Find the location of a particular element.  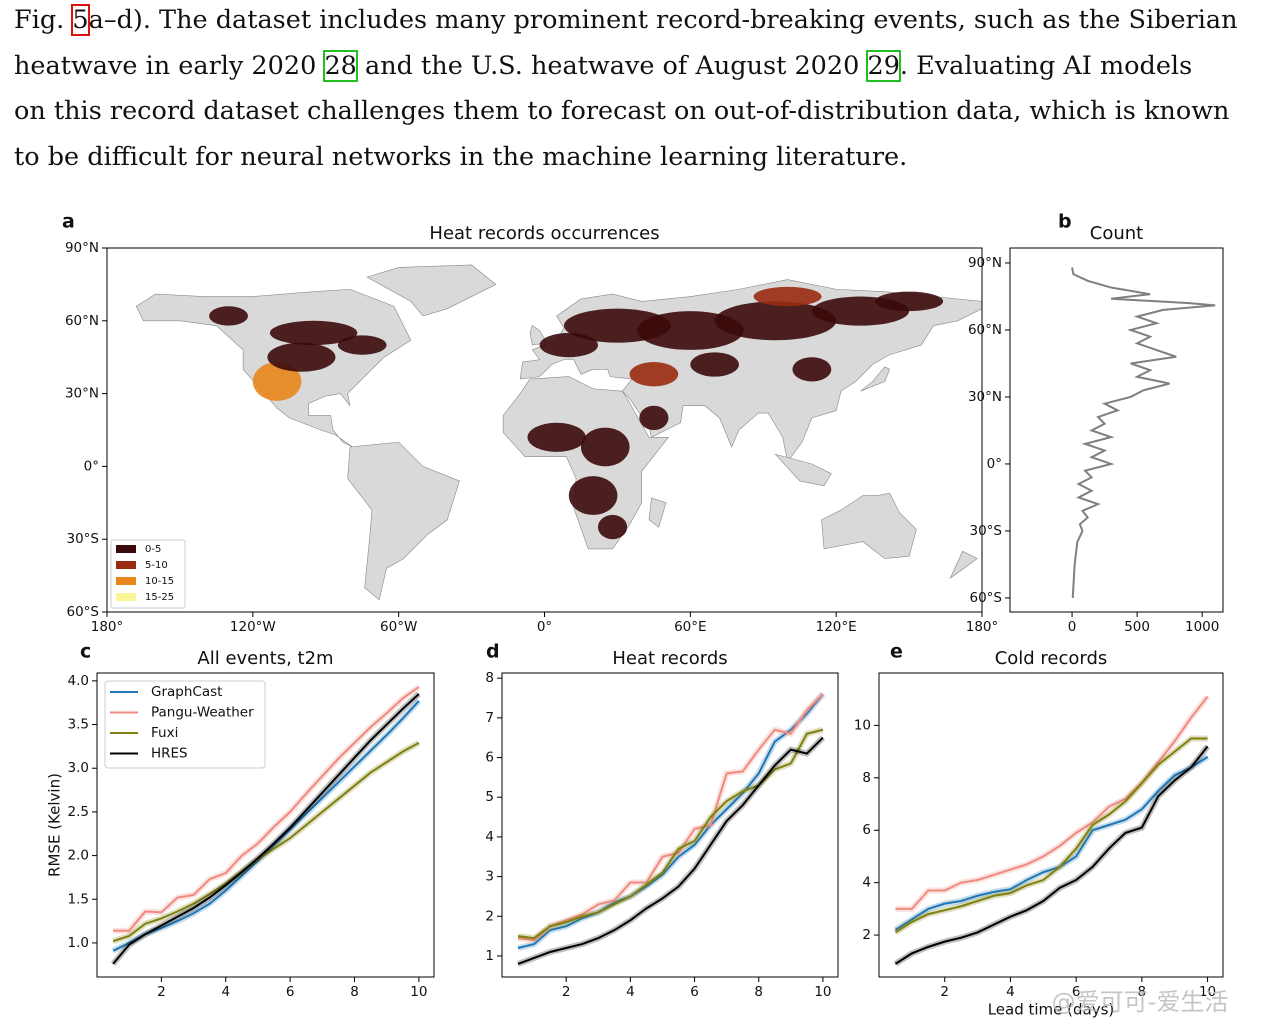

y-tick-label: 5 is located at coordinates (489, 797).